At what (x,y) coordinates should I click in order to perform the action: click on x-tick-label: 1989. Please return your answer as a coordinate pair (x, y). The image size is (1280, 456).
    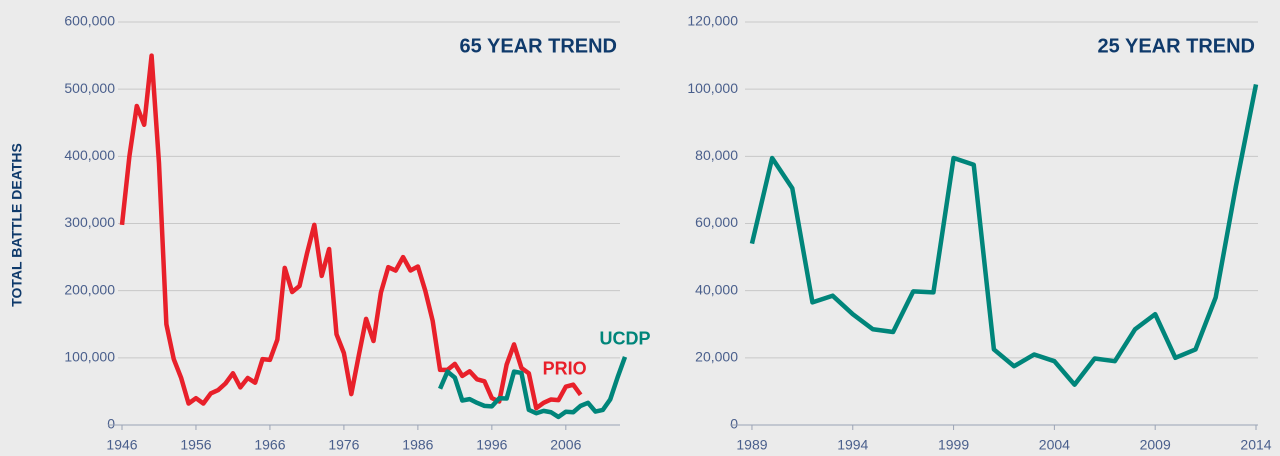
    Looking at the image, I should click on (751, 445).